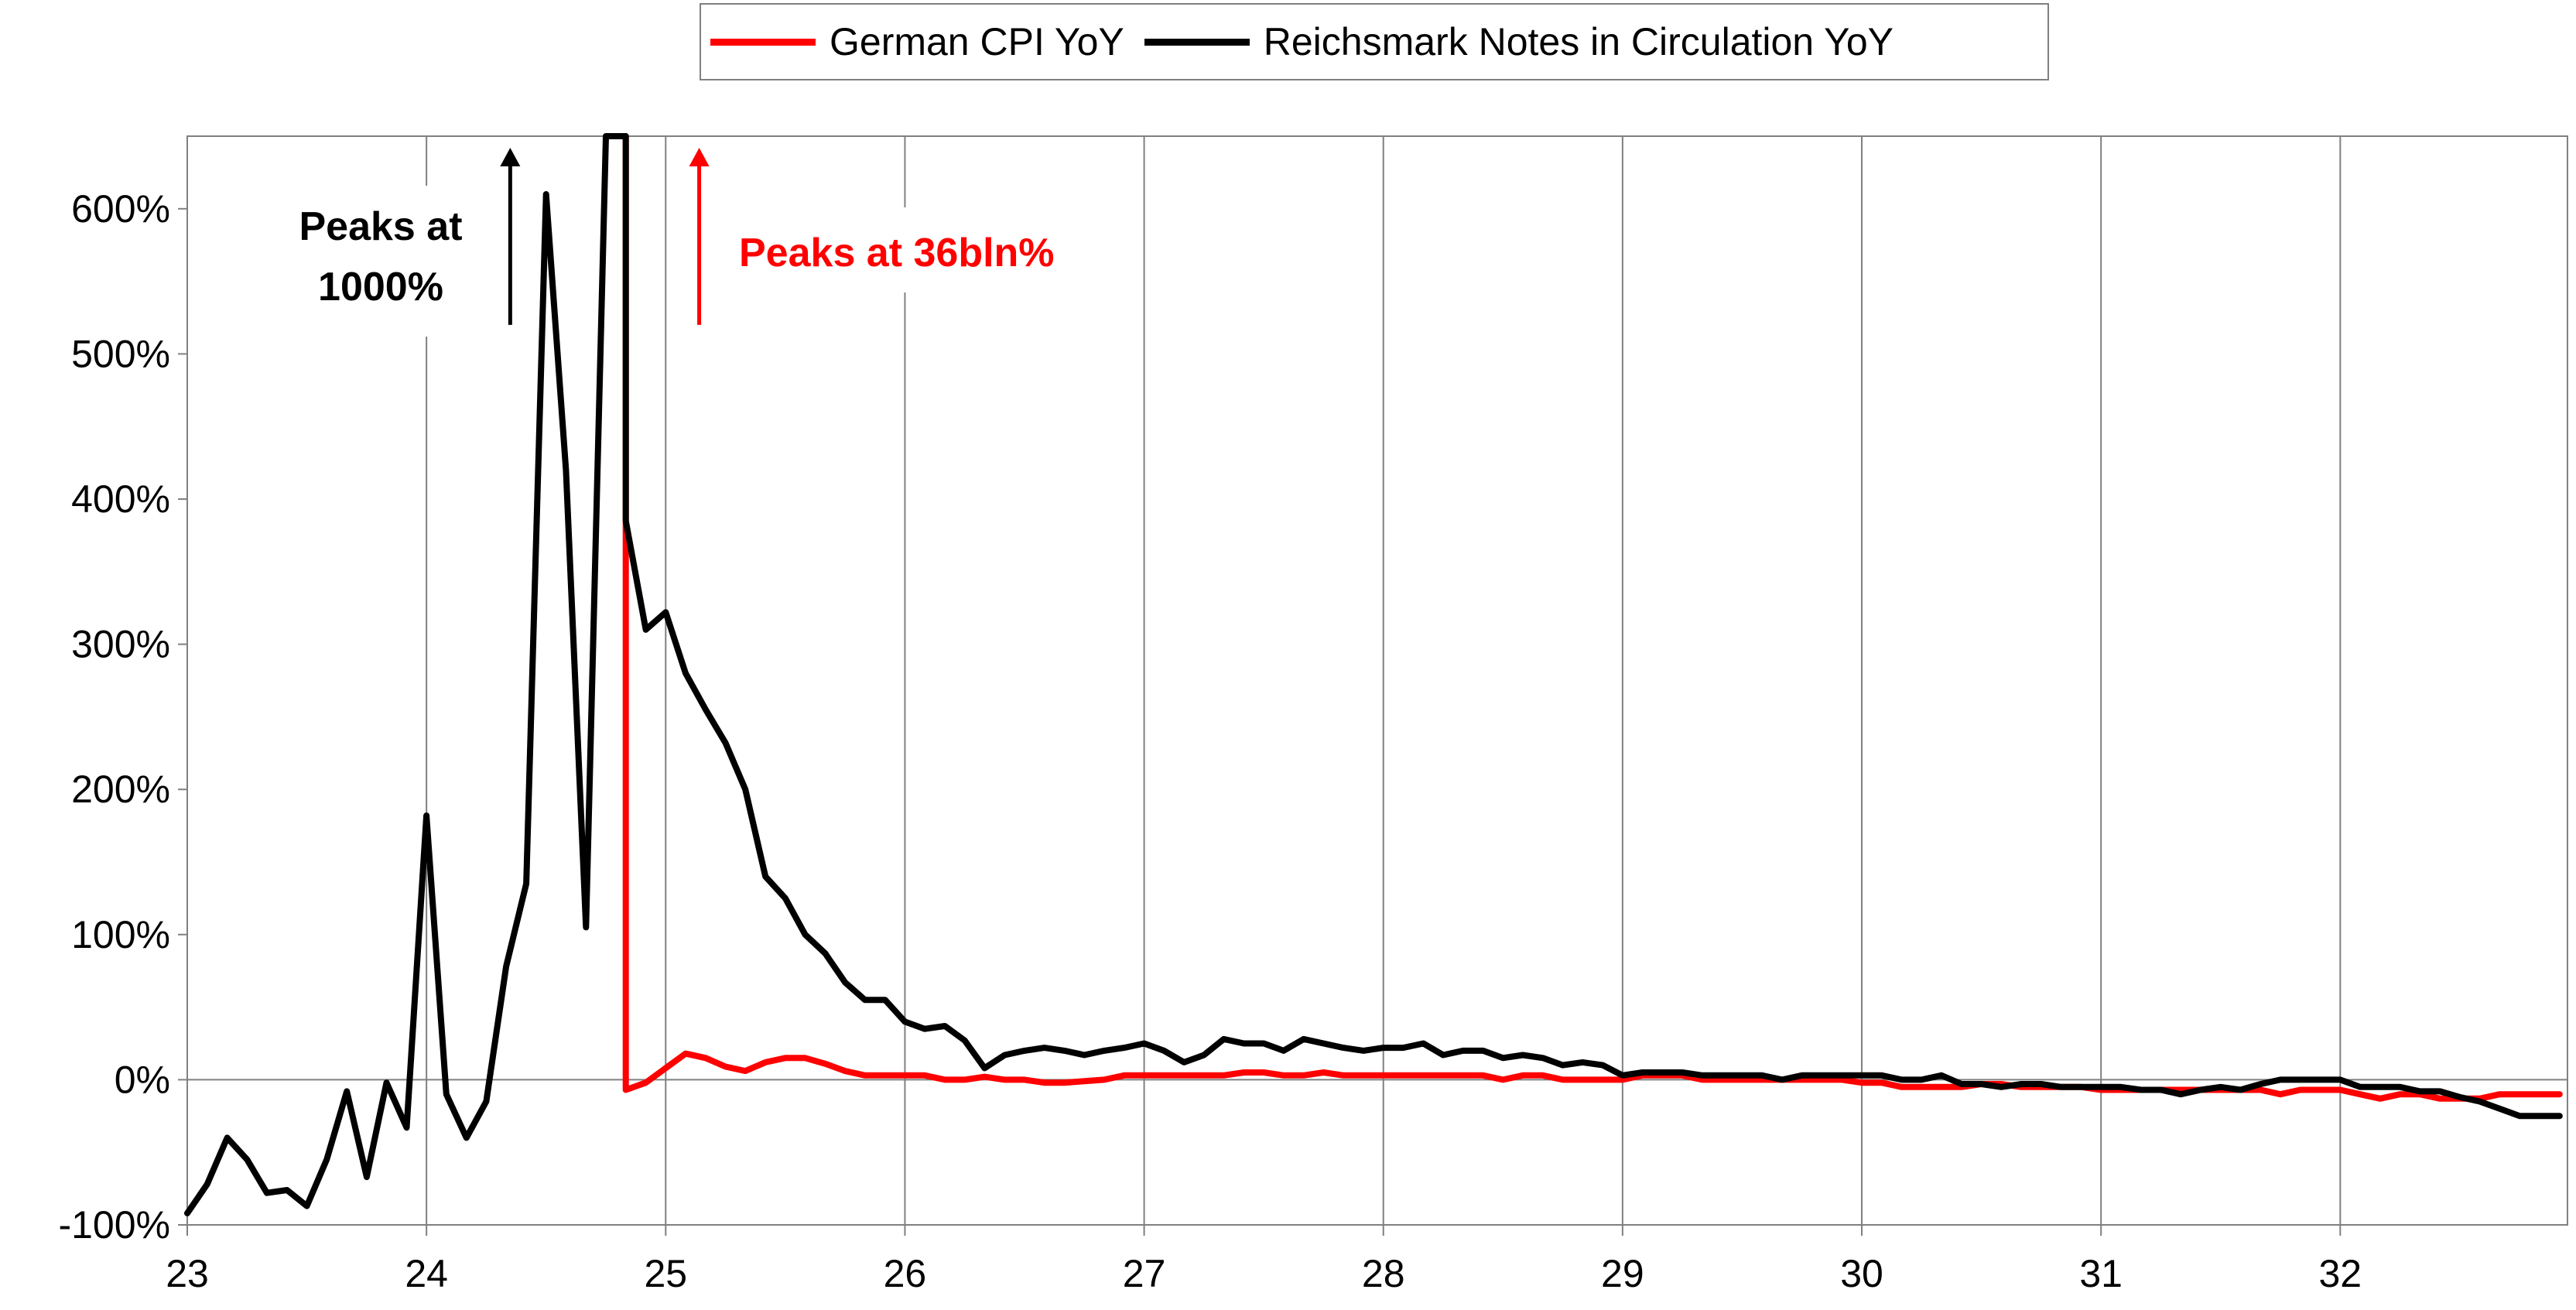 The image size is (2576, 1310). What do you see at coordinates (381, 287) in the screenshot?
I see `annotation-text-black: 1000%` at bounding box center [381, 287].